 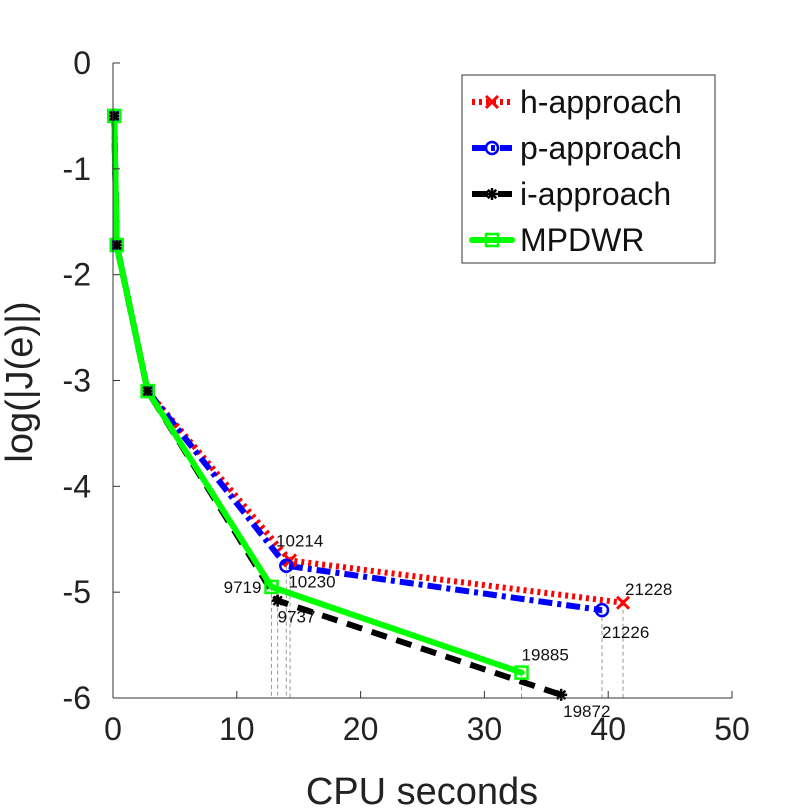 What do you see at coordinates (77, 275) in the screenshot?
I see `y-tick-label: -2` at bounding box center [77, 275].